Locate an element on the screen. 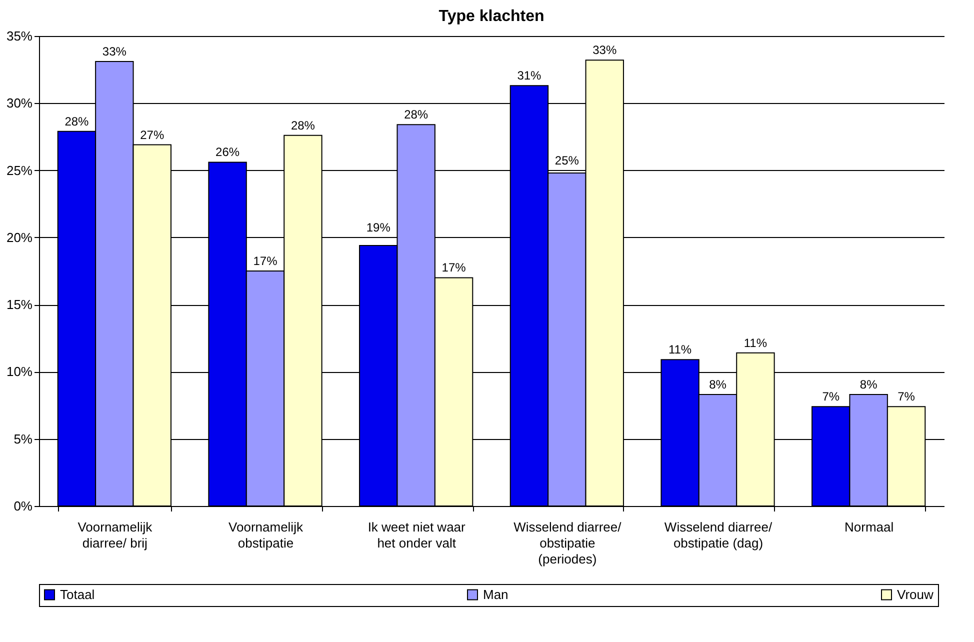 Image resolution: width=974 pixels, height=642 pixels. y-tick-label: 0% is located at coordinates (23, 506).